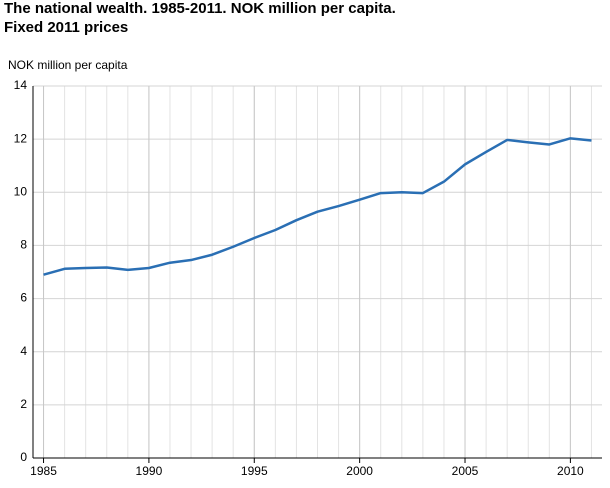 Image resolution: width=610 pixels, height=488 pixels. Describe the element at coordinates (66, 27) in the screenshot. I see `chart-subtitle: Fixed 2011 prices` at that location.